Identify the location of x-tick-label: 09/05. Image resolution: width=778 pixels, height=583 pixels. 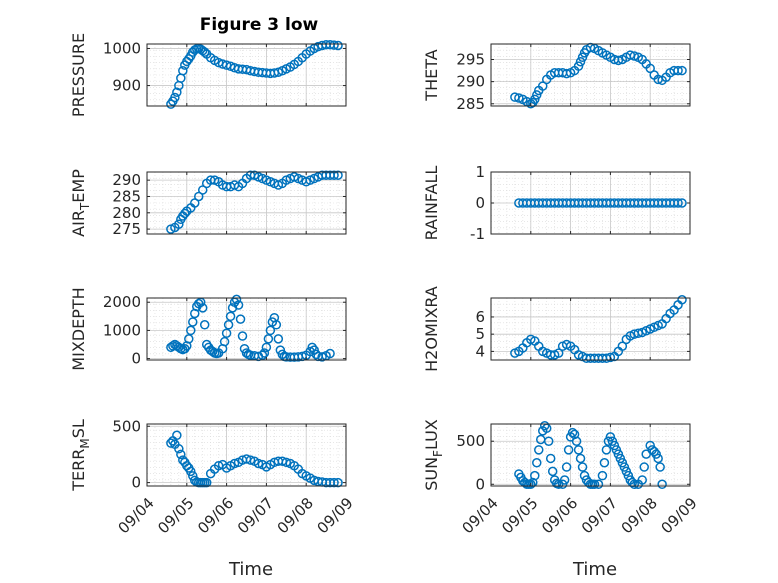
(519, 515).